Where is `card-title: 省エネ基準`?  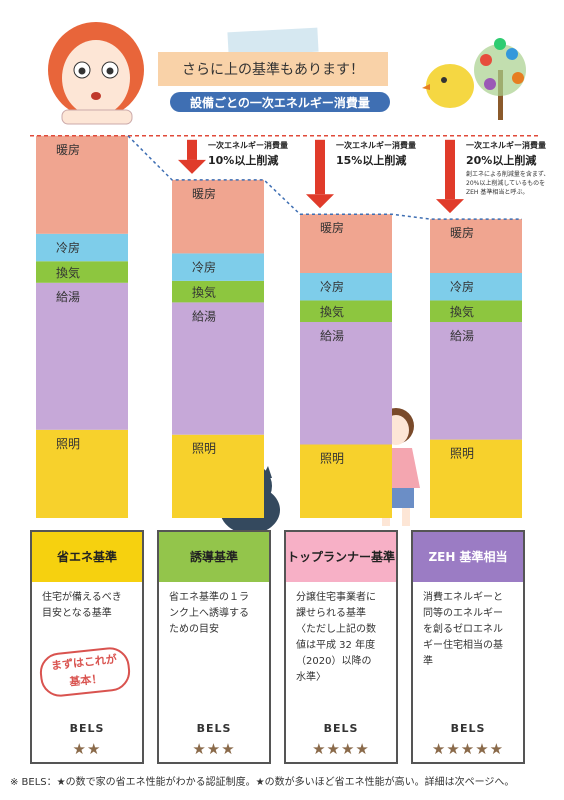
card-title: 省エネ基準 is located at coordinates (87, 557).